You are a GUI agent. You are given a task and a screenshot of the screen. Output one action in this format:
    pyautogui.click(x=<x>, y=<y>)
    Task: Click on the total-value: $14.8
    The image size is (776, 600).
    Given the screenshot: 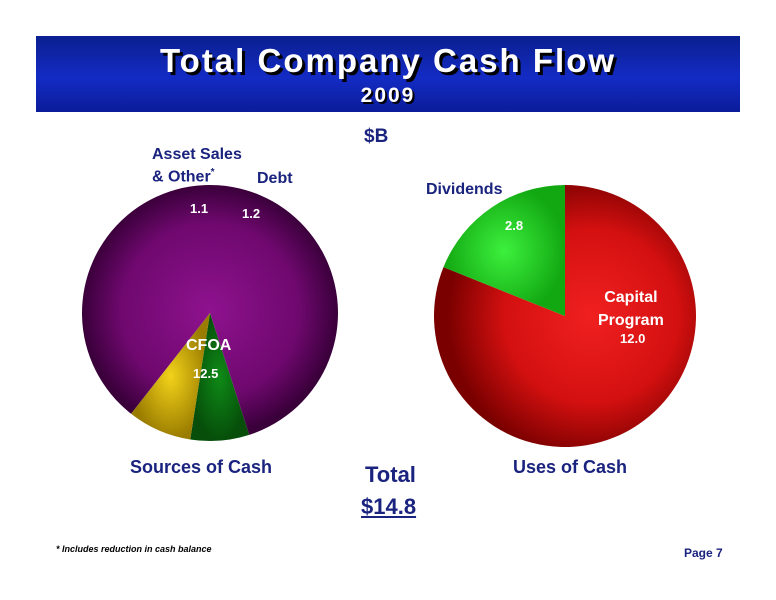 What is the action you would take?
    pyautogui.click(x=389, y=506)
    